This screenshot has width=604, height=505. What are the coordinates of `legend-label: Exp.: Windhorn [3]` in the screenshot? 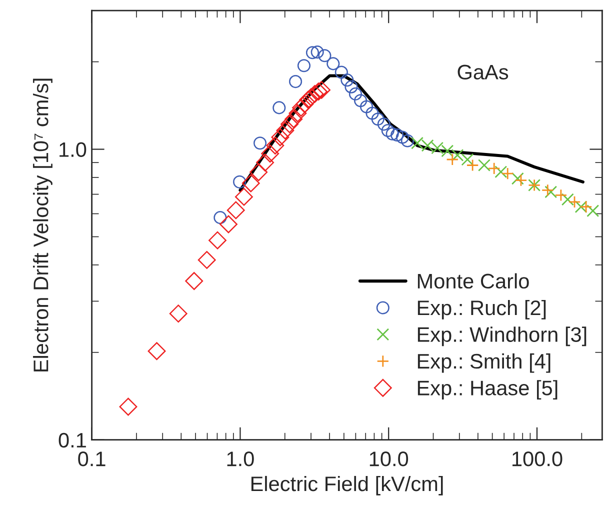 It's located at (502, 336).